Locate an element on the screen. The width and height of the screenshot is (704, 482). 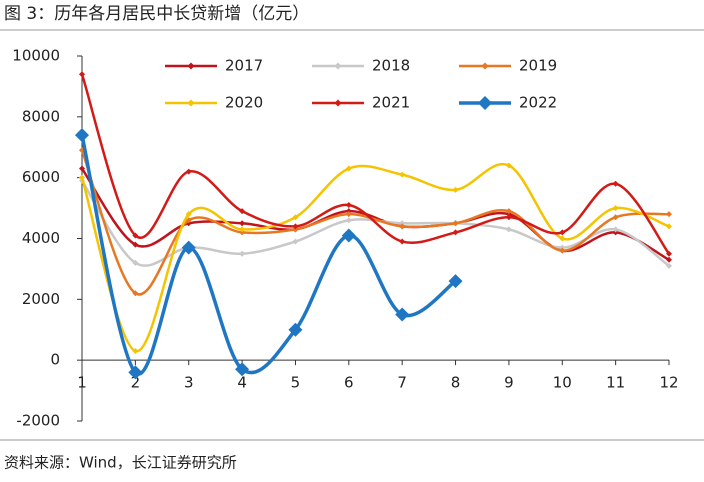
y-tick-label: 8000 is located at coordinates (41, 116).